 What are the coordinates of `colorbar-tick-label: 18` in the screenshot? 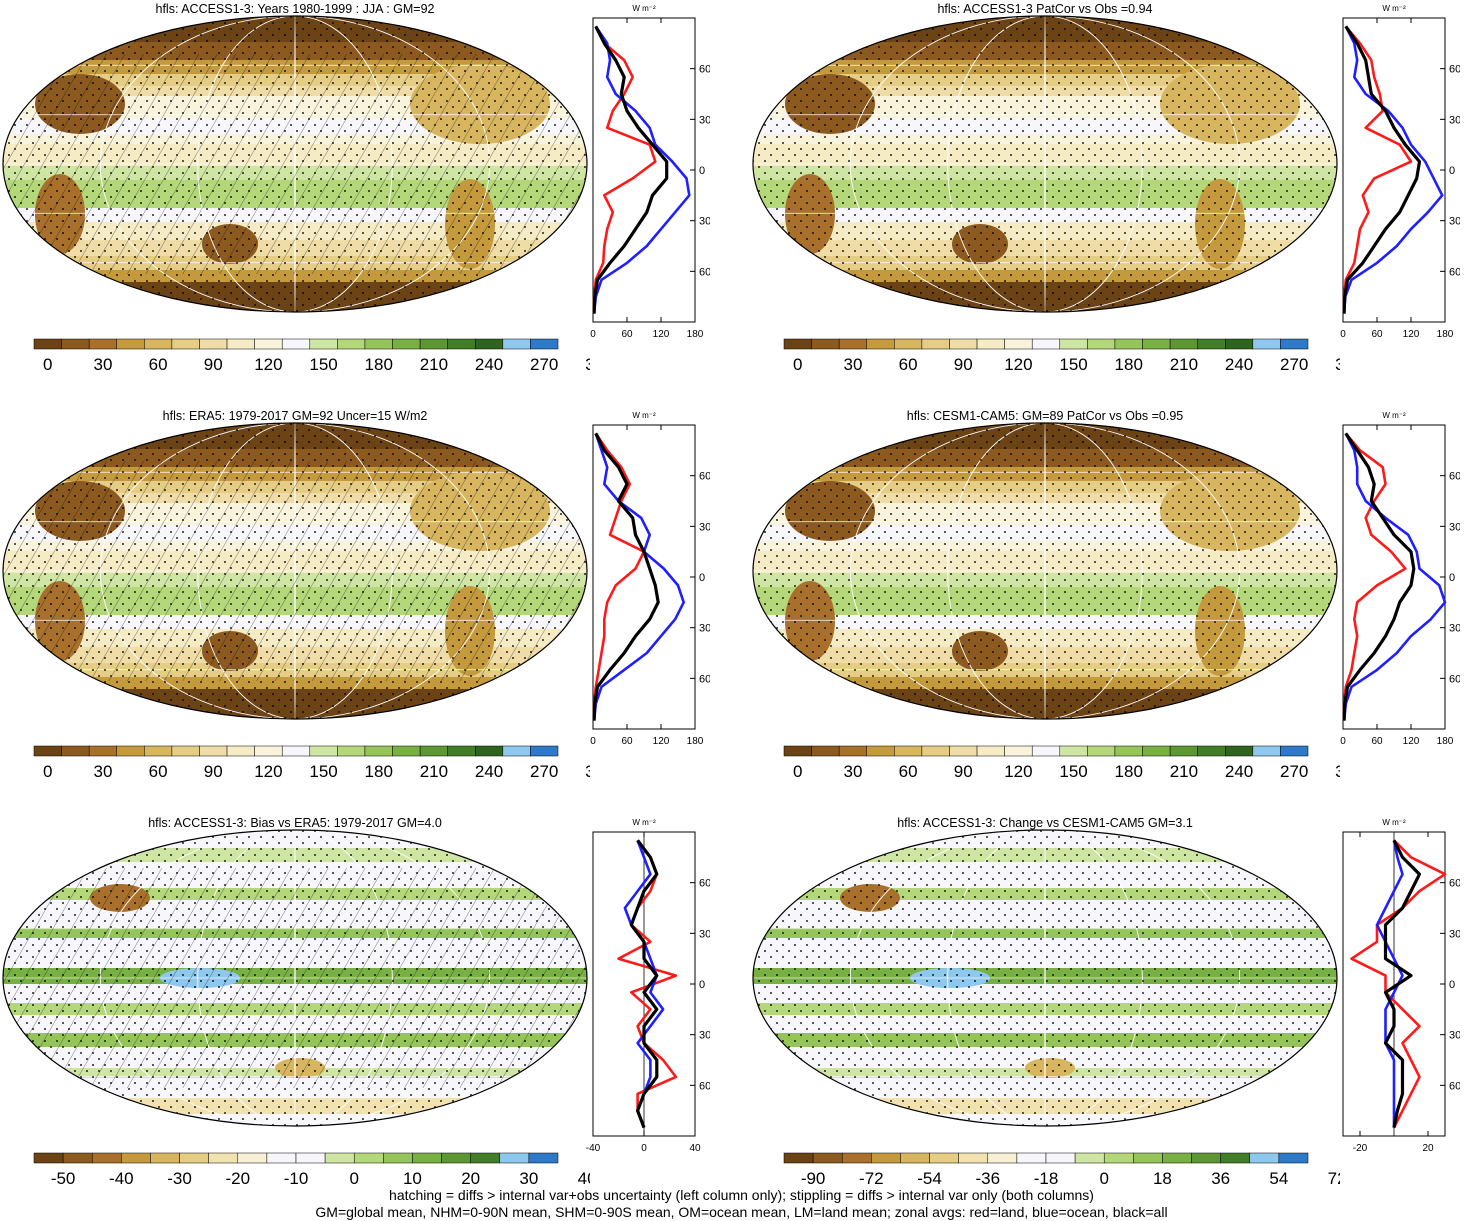 It's located at (1162, 1178).